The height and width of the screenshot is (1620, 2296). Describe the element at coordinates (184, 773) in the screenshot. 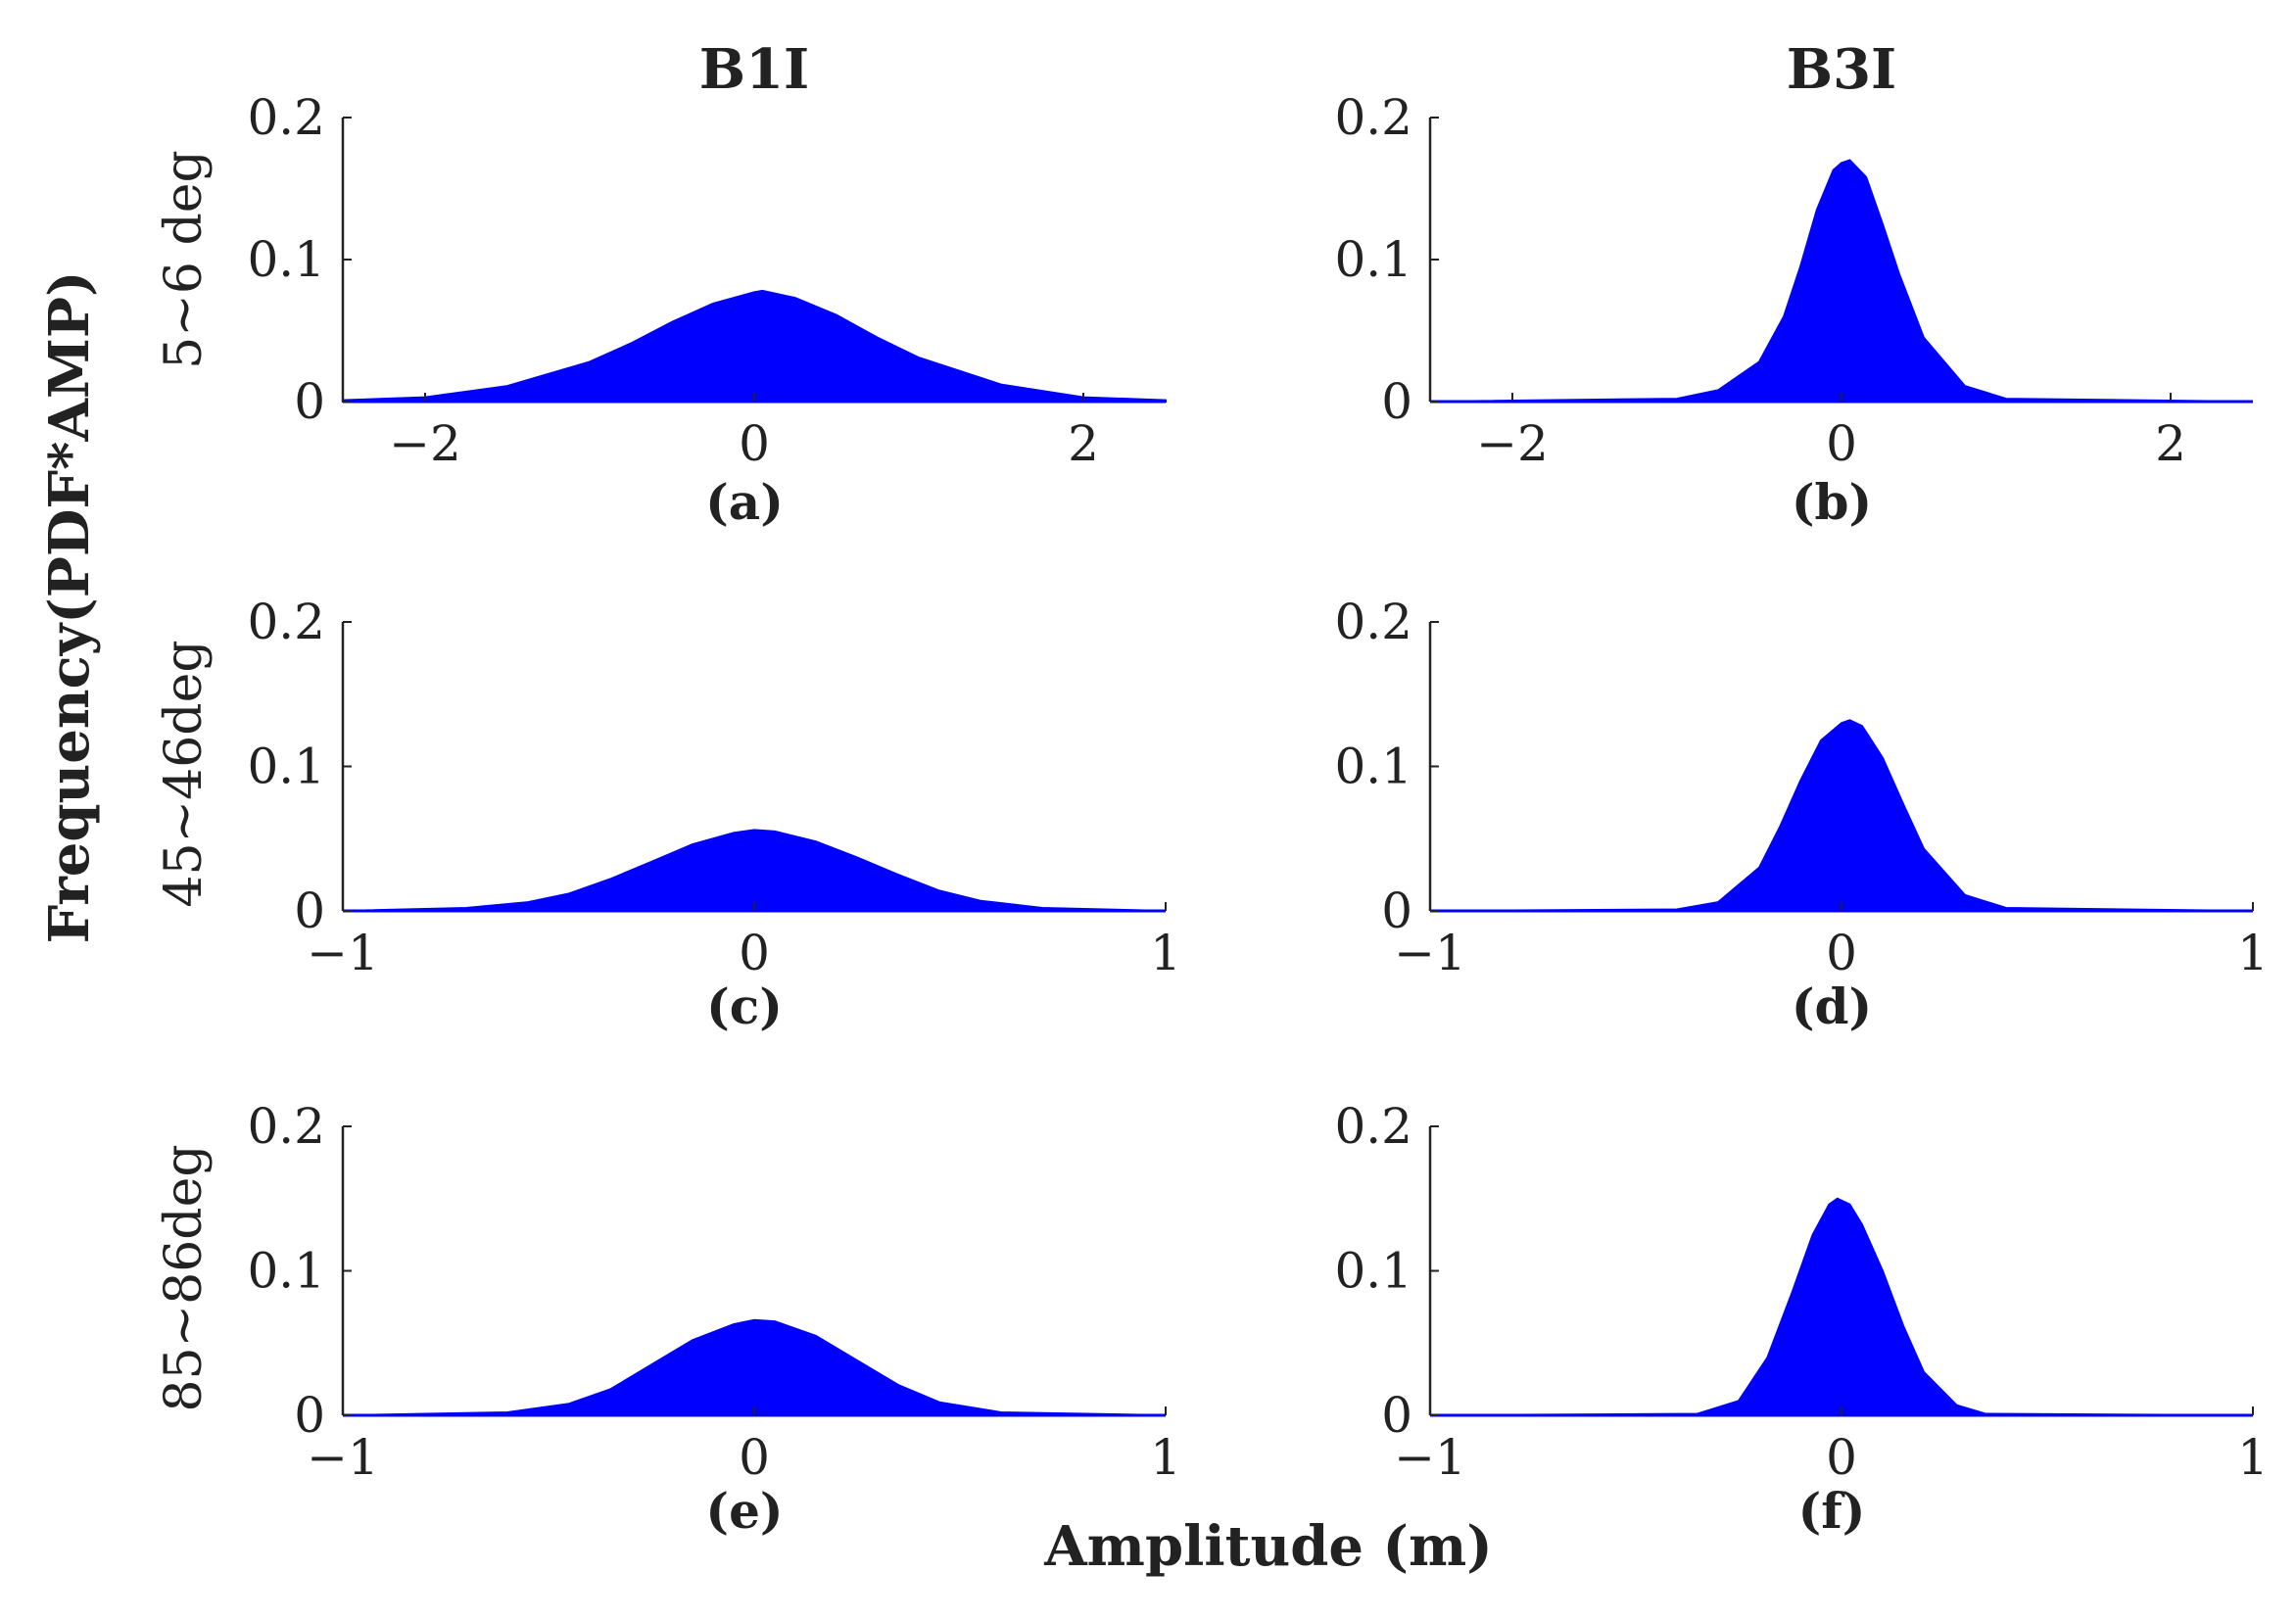

I see `row-label-2: 45~46deg` at that location.